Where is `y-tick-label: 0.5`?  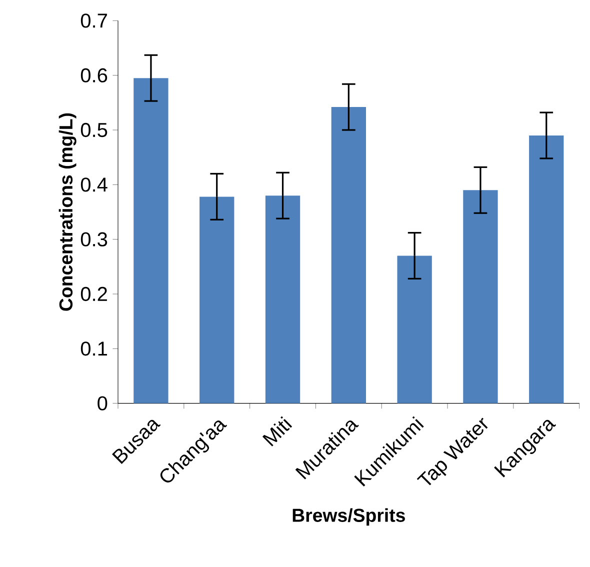 y-tick-label: 0.5 is located at coordinates (94, 130).